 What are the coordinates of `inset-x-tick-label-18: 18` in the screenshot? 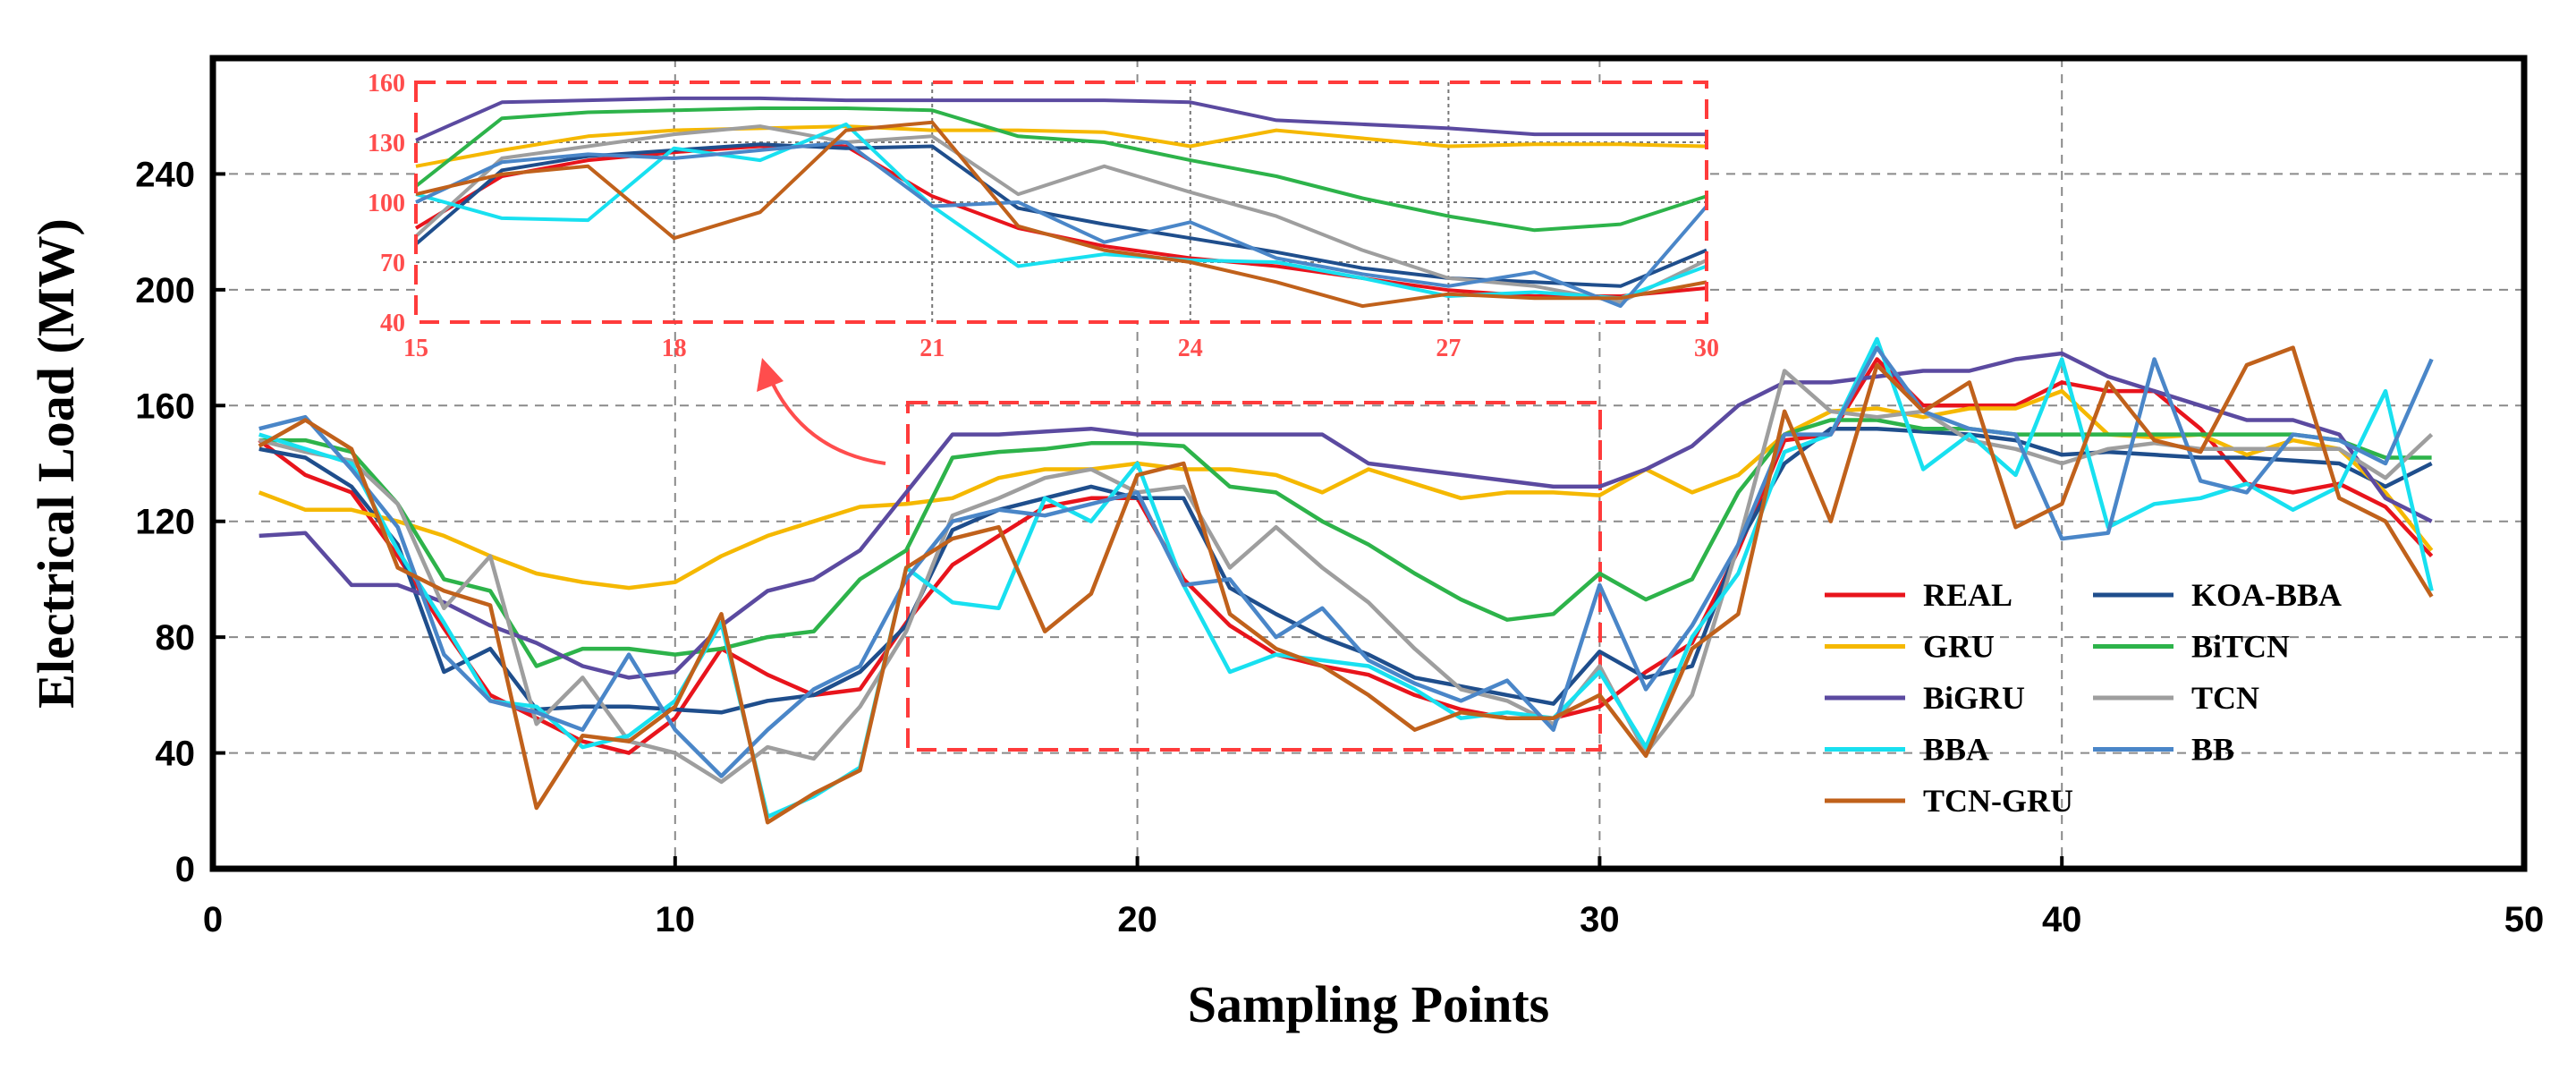 It's located at (674, 348).